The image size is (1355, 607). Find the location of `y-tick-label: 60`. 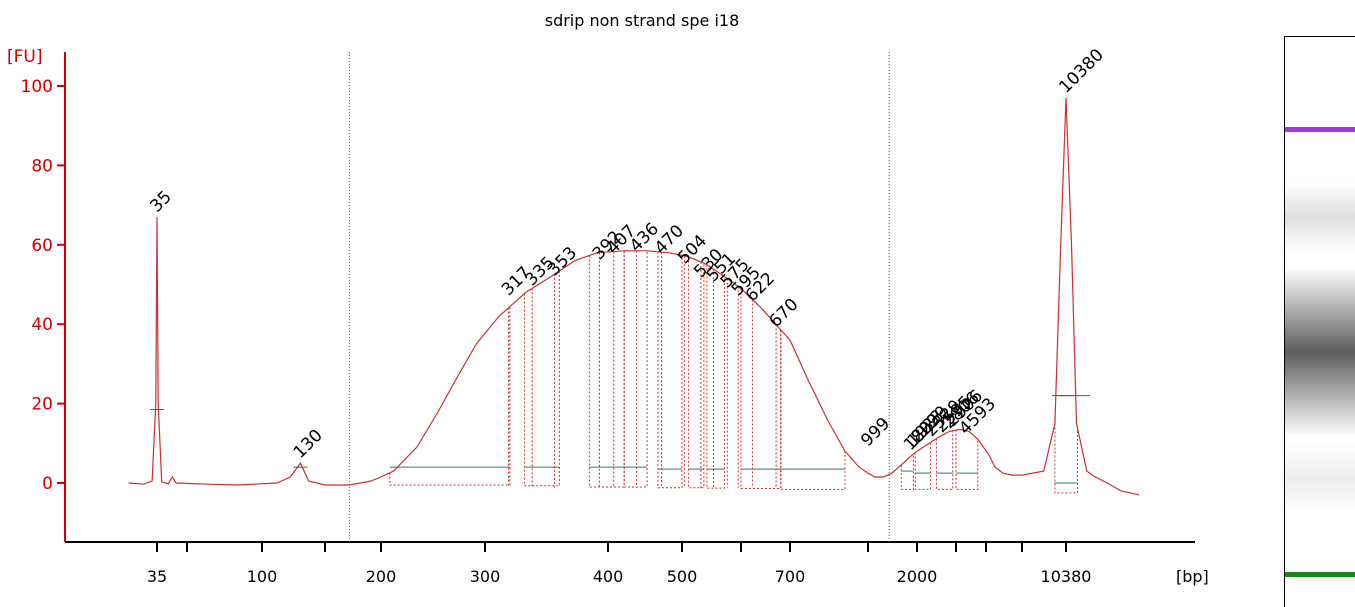

y-tick-label: 60 is located at coordinates (42, 246).